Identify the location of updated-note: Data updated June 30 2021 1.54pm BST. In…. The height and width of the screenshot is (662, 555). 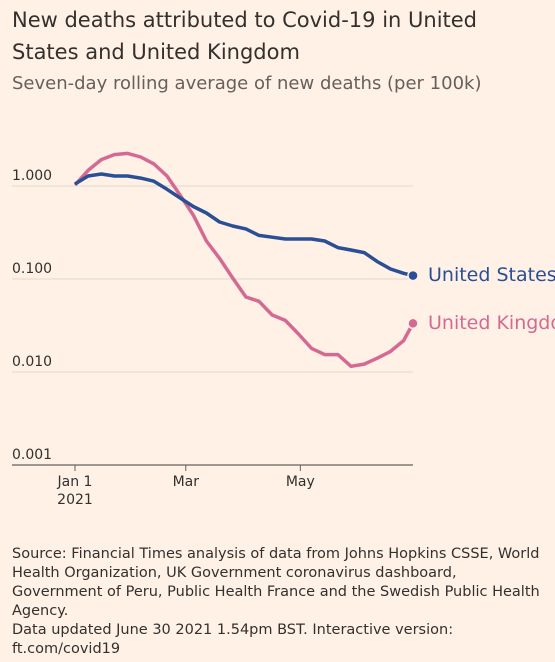
(233, 639).